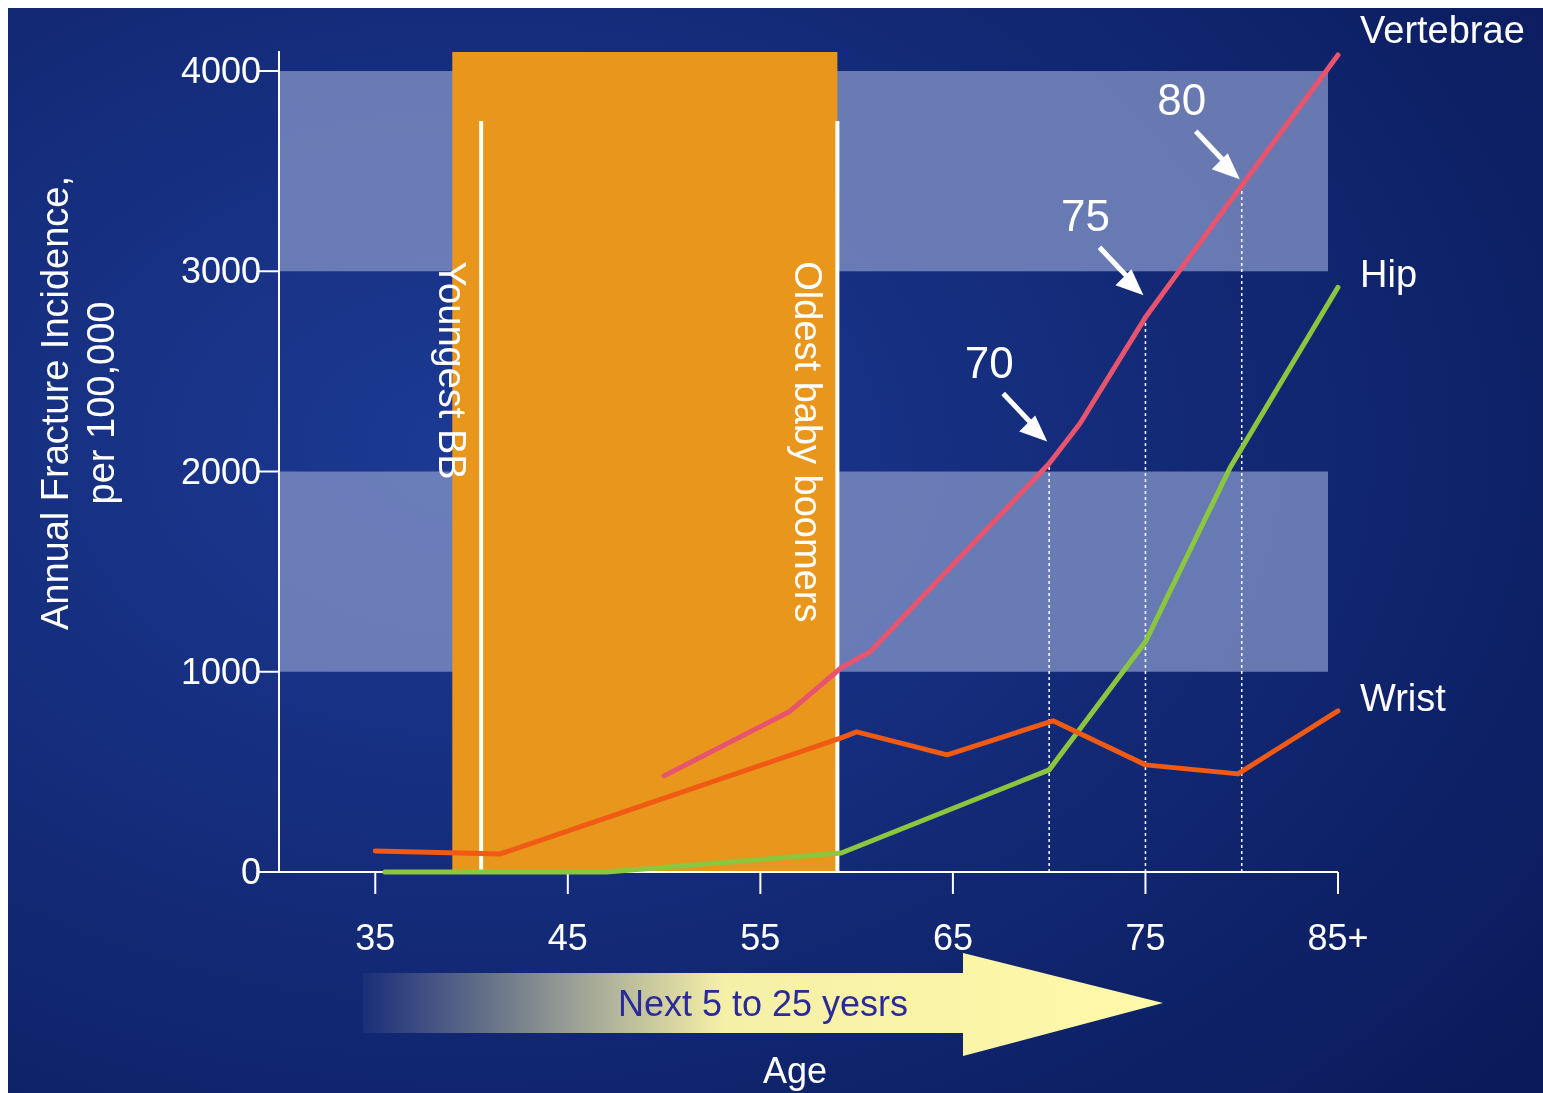 The image size is (1543, 1093). What do you see at coordinates (1389, 274) in the screenshot?
I see `series-label: Hip` at bounding box center [1389, 274].